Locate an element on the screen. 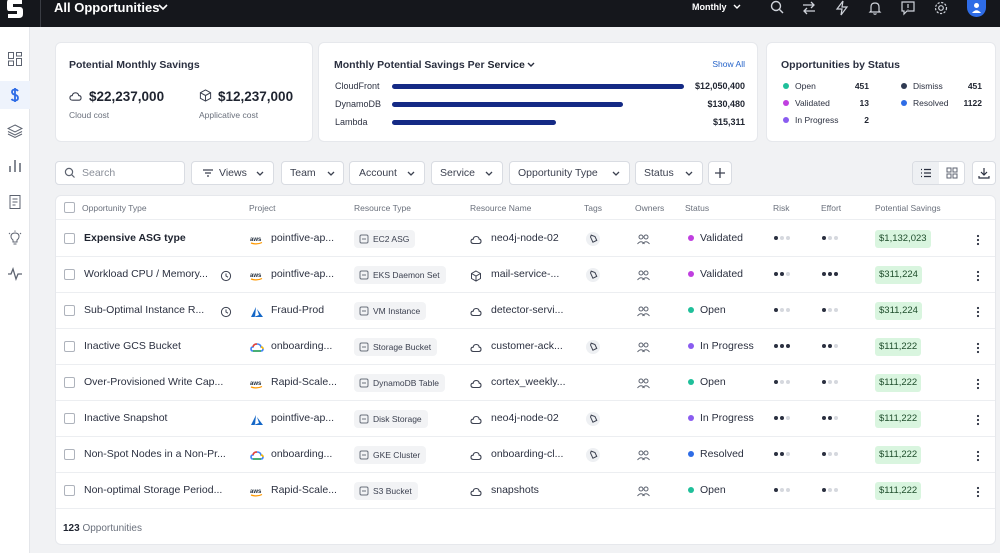 This screenshot has height=553, width=1000. header-potential-savings: Potential Savings is located at coordinates (908, 208).